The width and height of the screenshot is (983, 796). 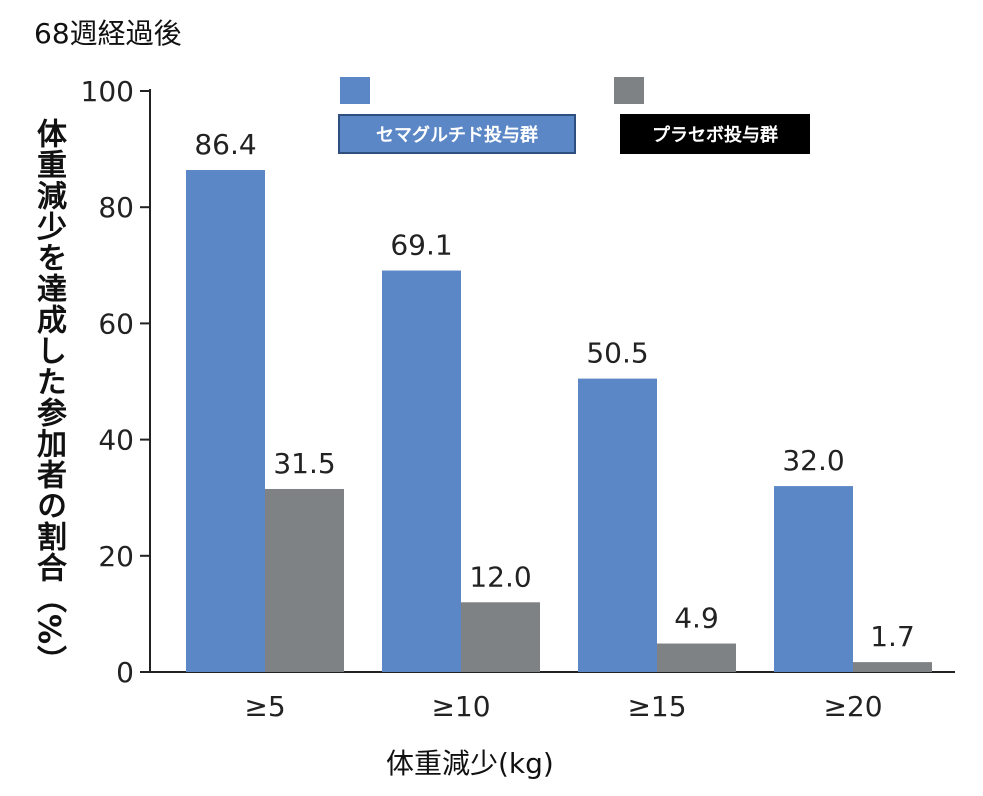 I want to click on data-label-placebo: 4.9, so click(x=696, y=618).